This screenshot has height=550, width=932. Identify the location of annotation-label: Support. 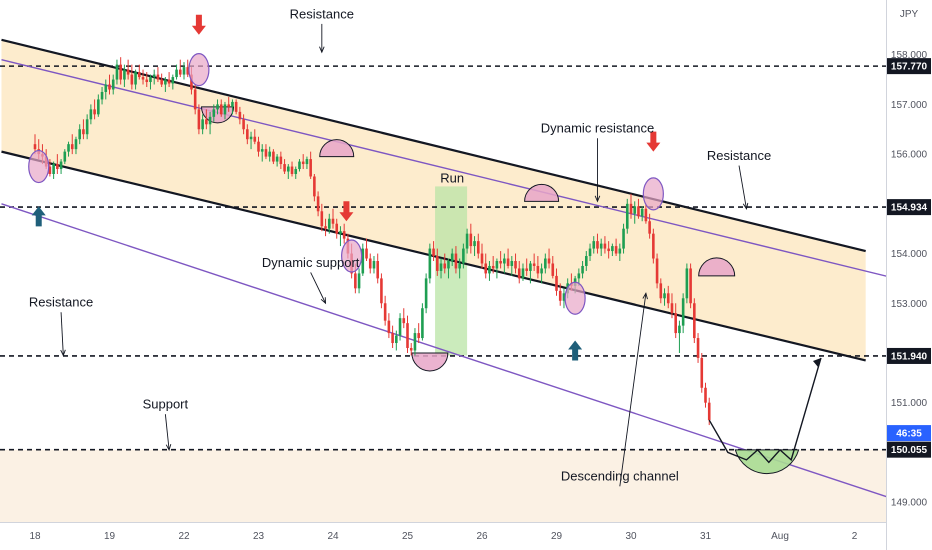
(166, 404).